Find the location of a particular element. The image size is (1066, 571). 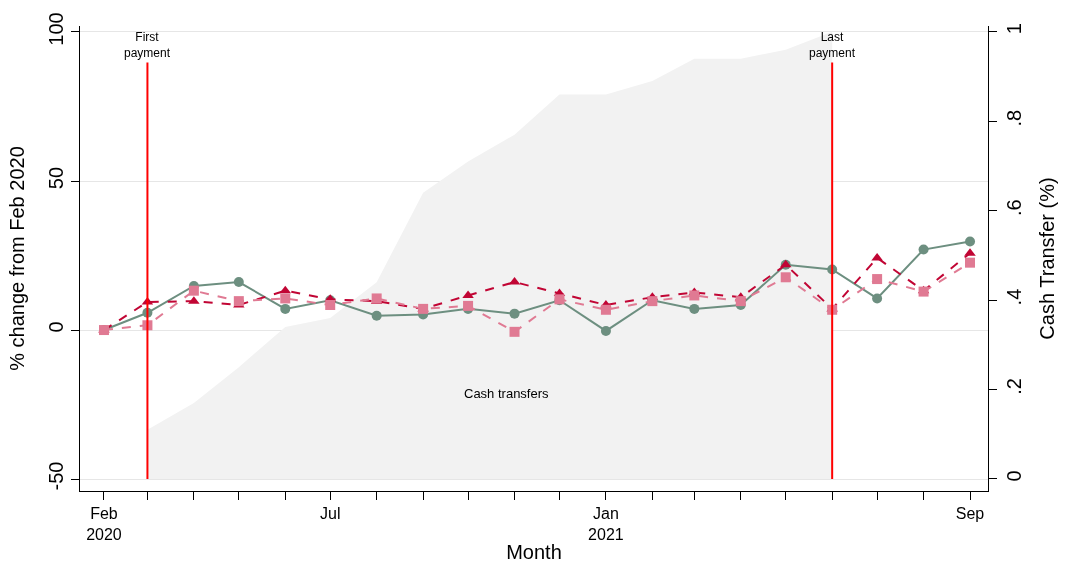

y2-tick-label: 0 is located at coordinates (1014, 476).